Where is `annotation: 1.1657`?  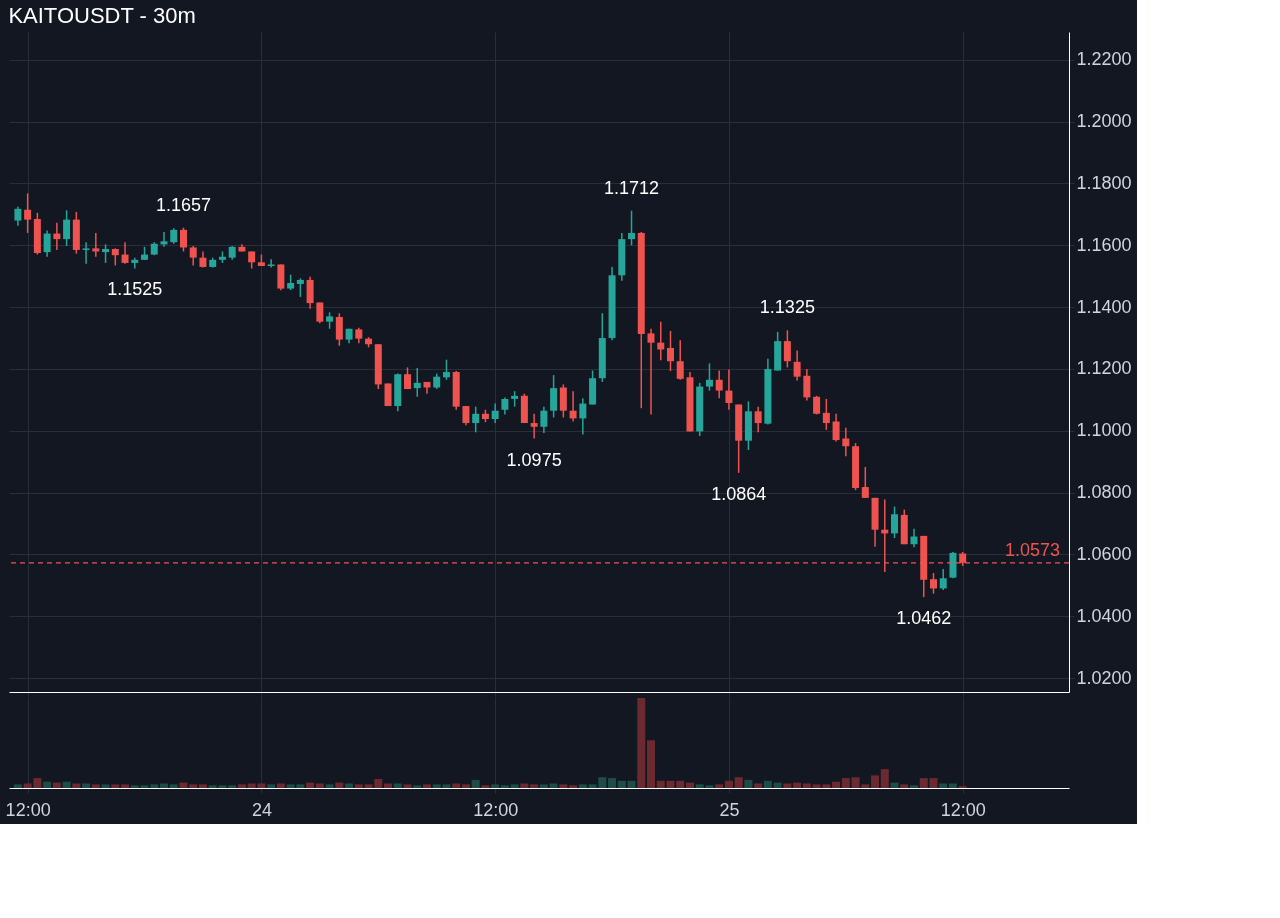
annotation: 1.1657 is located at coordinates (183, 204).